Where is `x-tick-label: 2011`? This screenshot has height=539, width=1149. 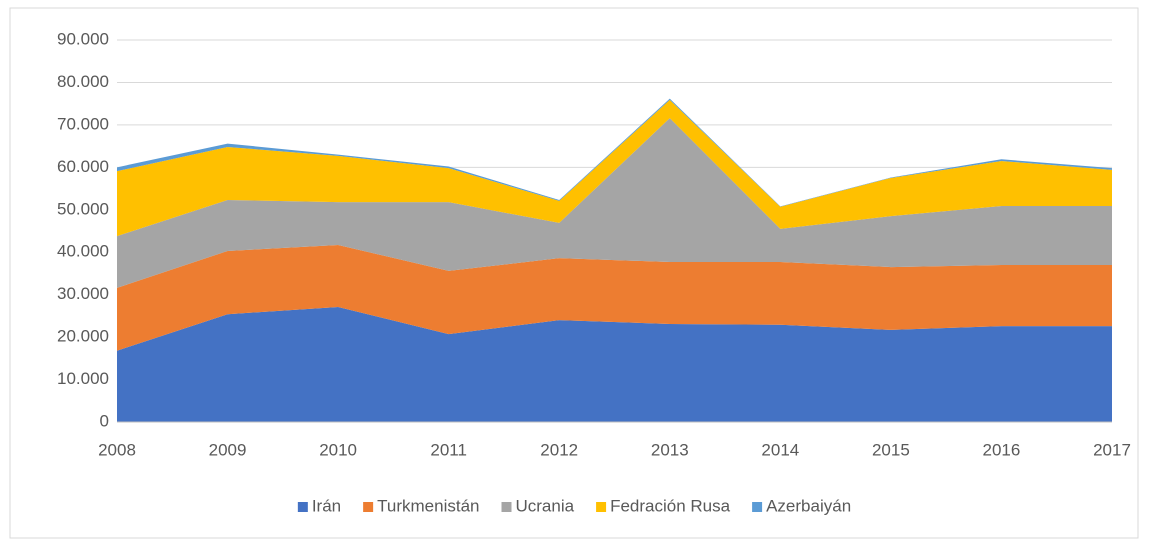
x-tick-label: 2011 is located at coordinates (448, 449).